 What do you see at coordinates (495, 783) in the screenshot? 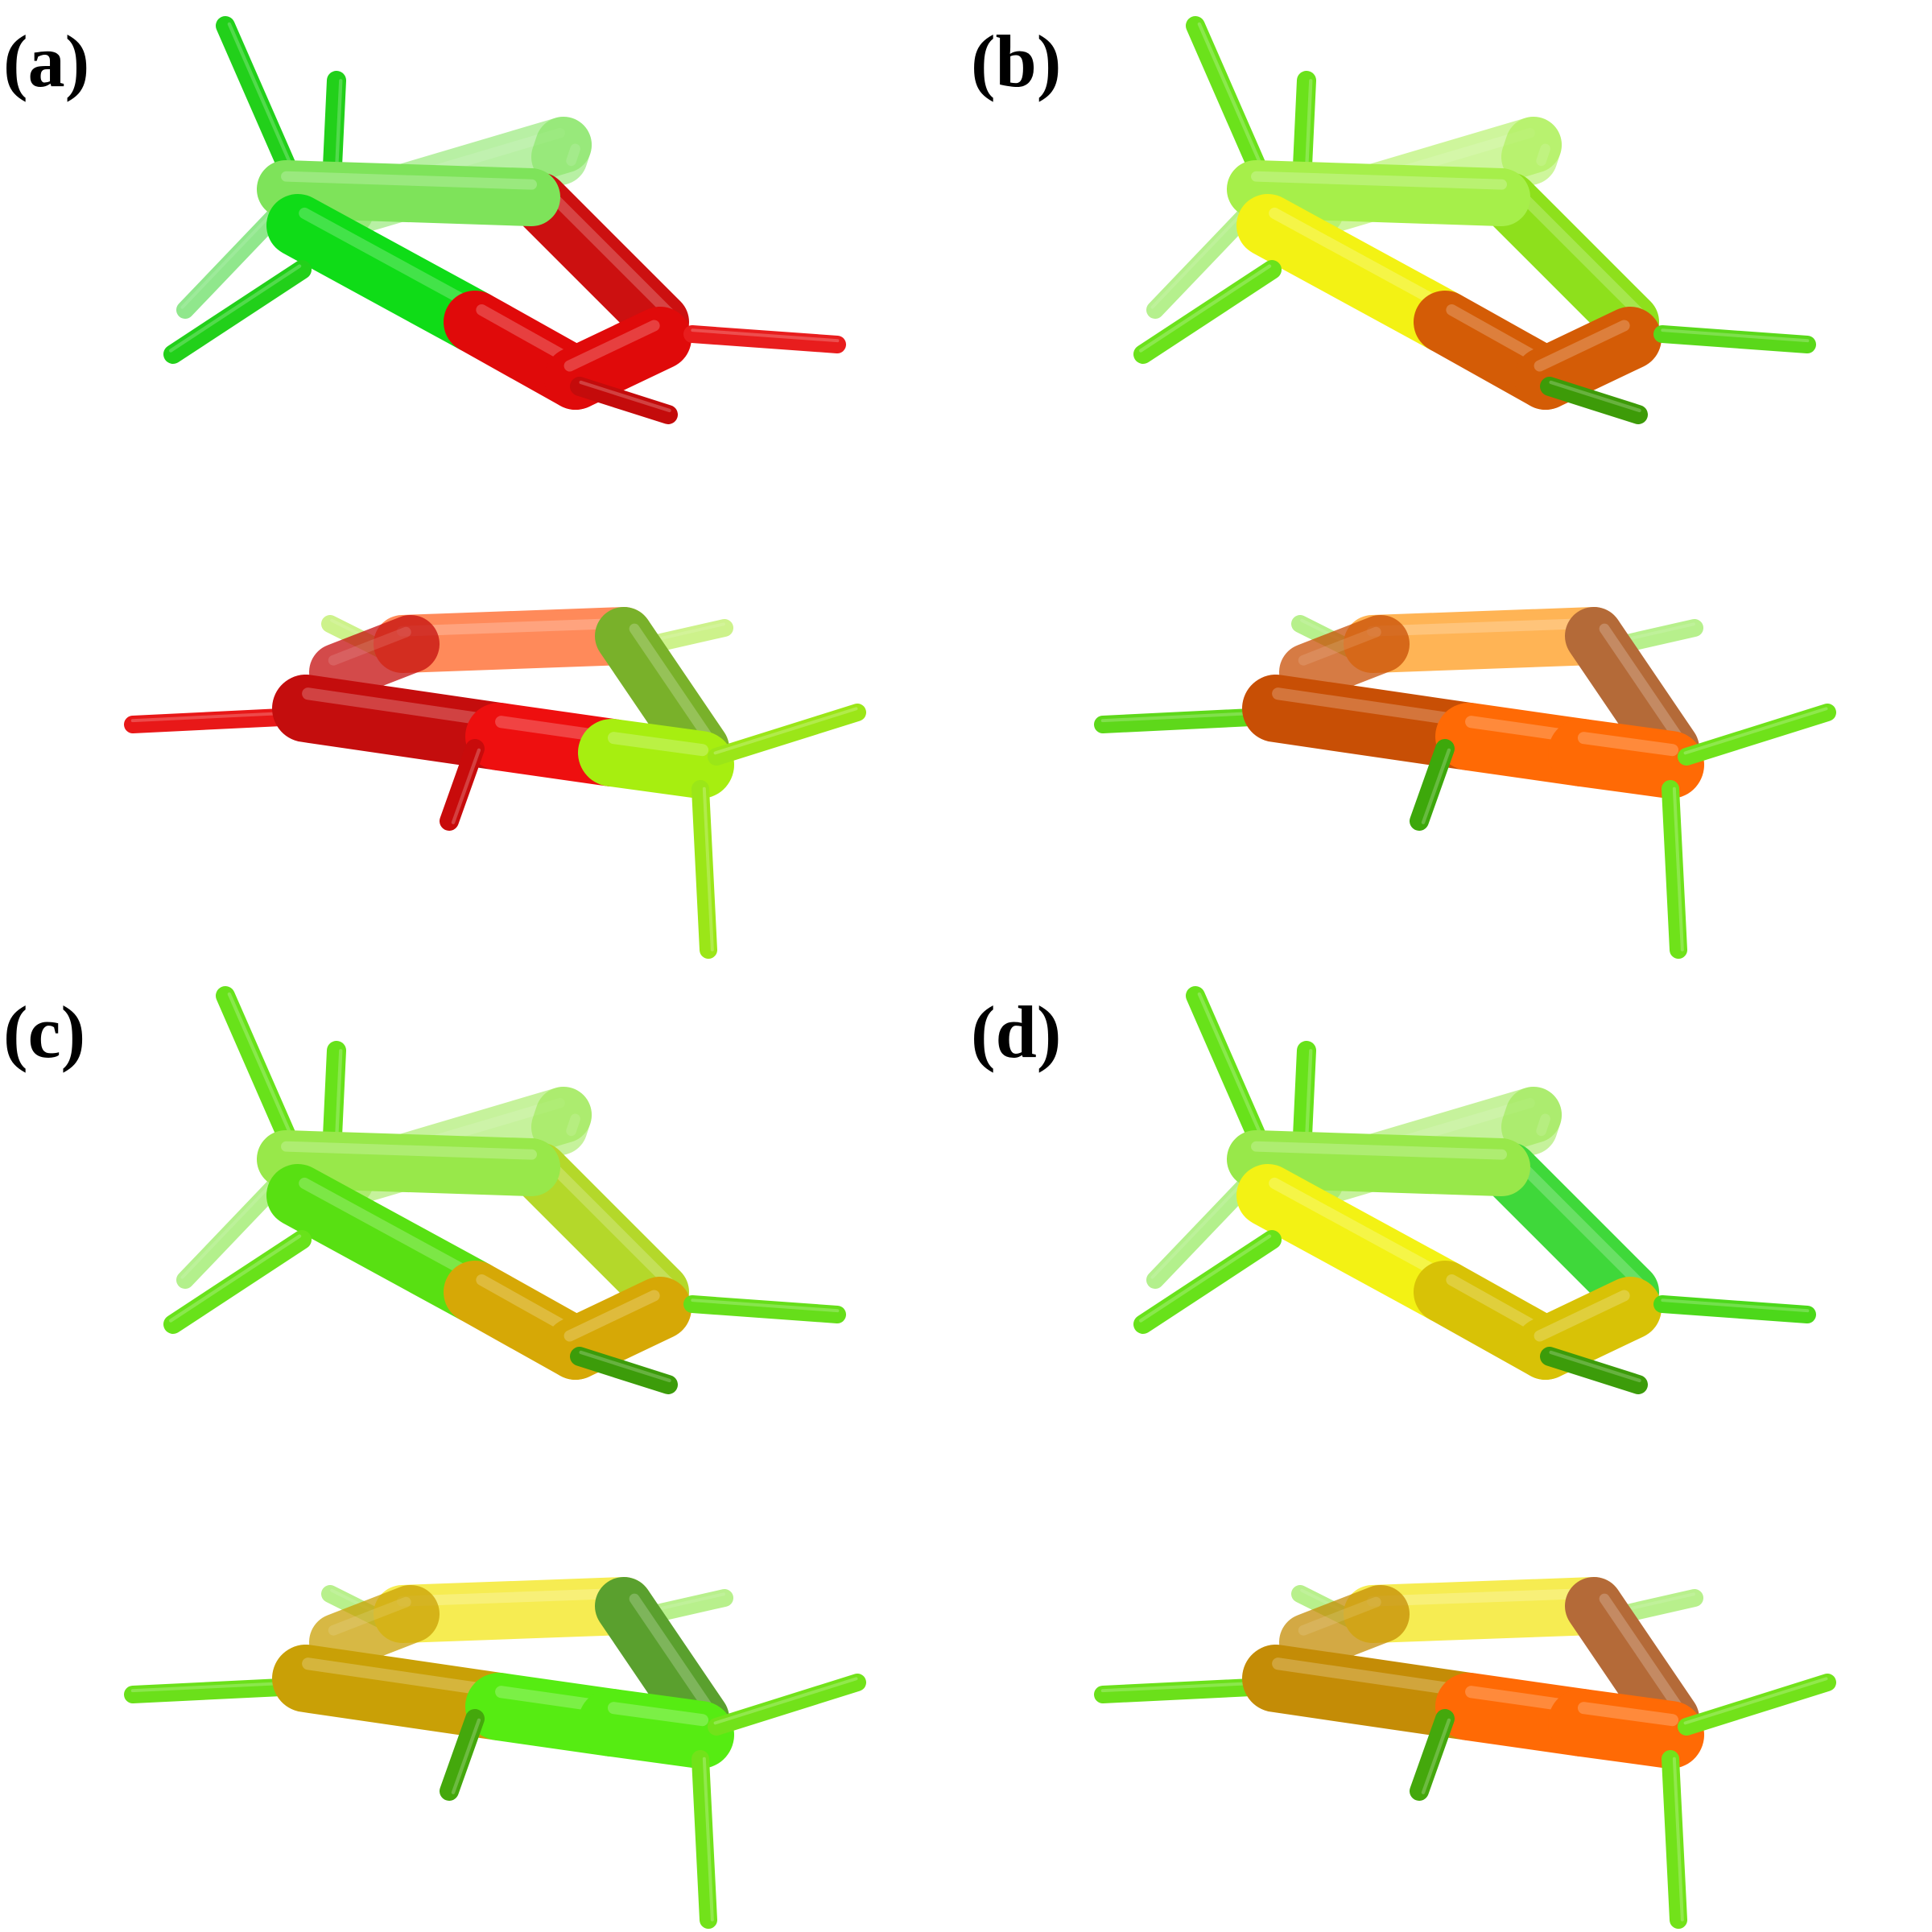
I see `molecule-panel-a-bottom` at bounding box center [495, 783].